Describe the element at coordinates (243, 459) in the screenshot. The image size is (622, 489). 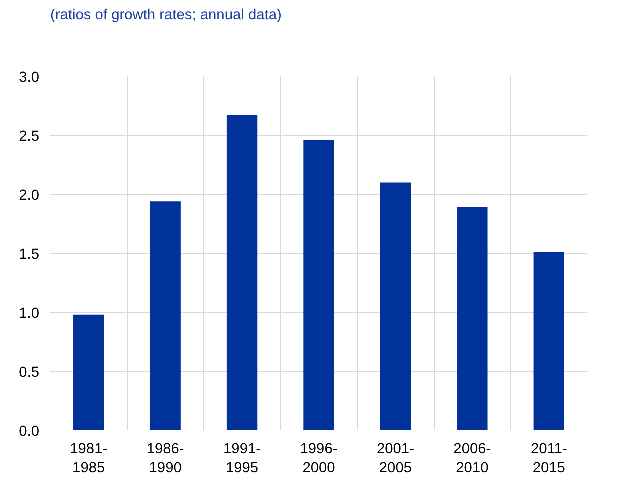
I see `x-tick-label: 1991-1995` at that location.